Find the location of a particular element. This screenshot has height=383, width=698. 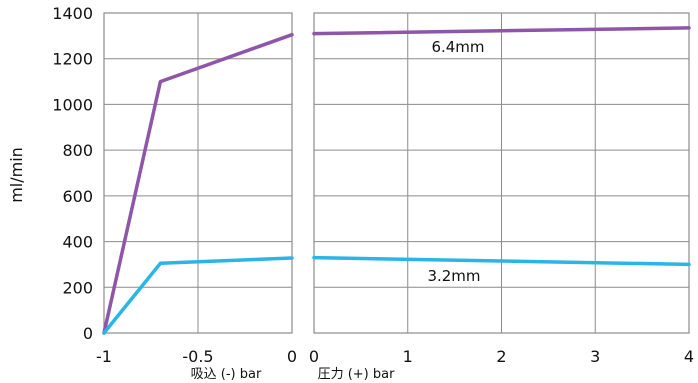

y-tick-0: 0 is located at coordinates (88, 333).